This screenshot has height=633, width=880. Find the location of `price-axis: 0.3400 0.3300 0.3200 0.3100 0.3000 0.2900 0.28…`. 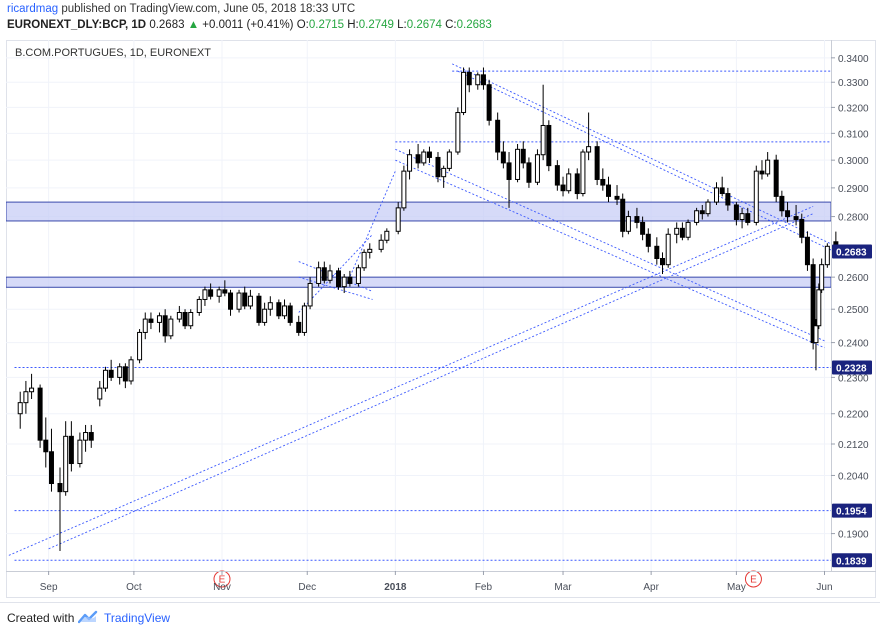

price-axis: 0.3400 0.3300 0.3200 0.3100 0.3000 0.2900 0.28… is located at coordinates (851, 311).